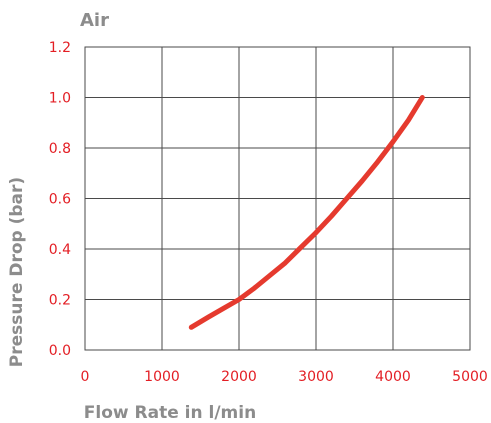 The width and height of the screenshot is (491, 423). What do you see at coordinates (85, 377) in the screenshot?
I see `x-tick-label: 0` at bounding box center [85, 377].